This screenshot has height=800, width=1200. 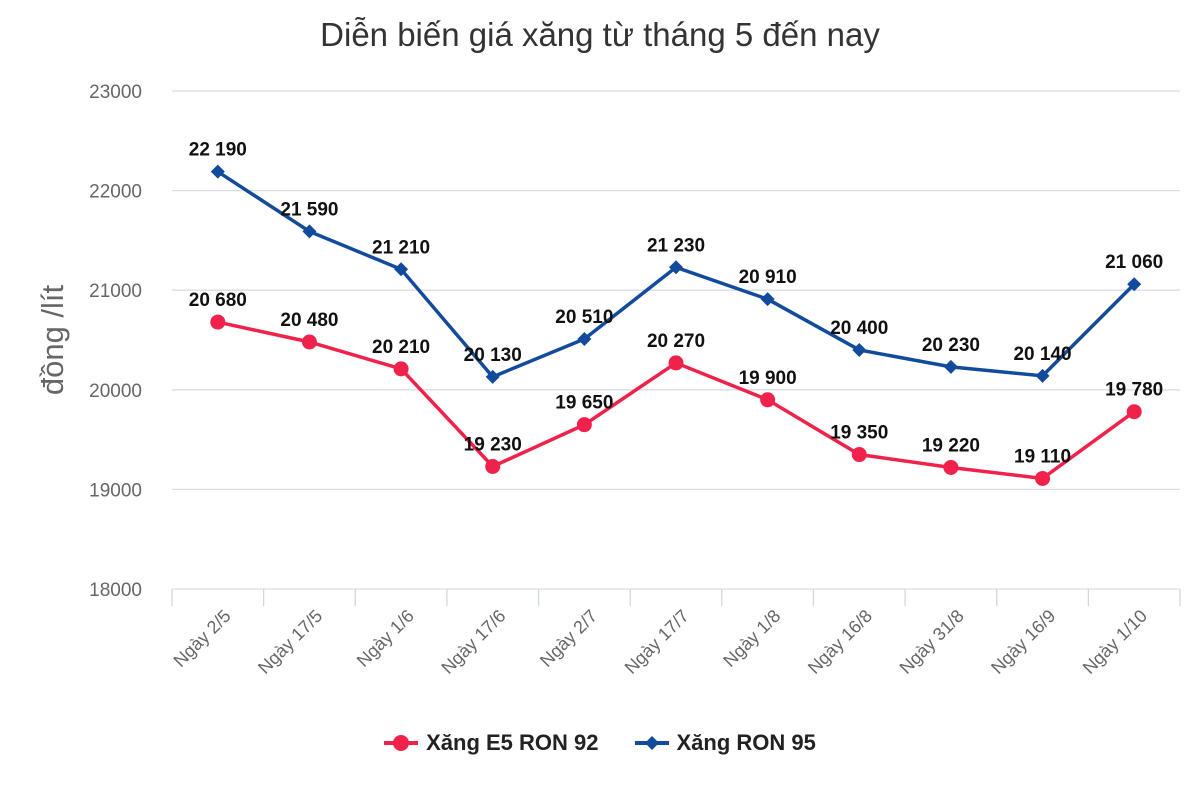 What do you see at coordinates (401, 247) in the screenshot?
I see `data-label: 21 210` at bounding box center [401, 247].